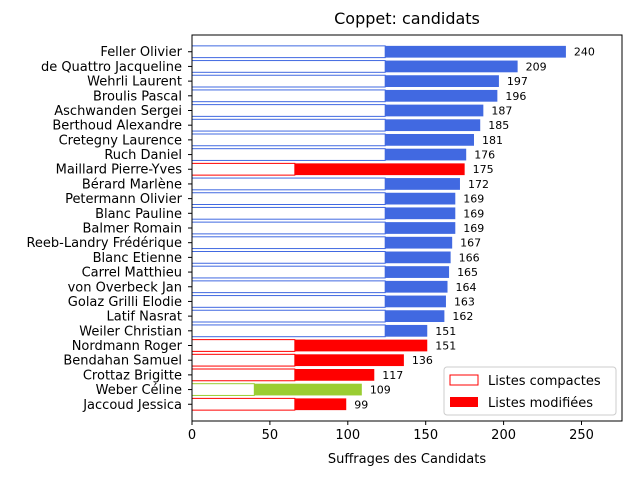  Describe the element at coordinates (425, 435) in the screenshot. I see `x-tick-label: 150` at that location.